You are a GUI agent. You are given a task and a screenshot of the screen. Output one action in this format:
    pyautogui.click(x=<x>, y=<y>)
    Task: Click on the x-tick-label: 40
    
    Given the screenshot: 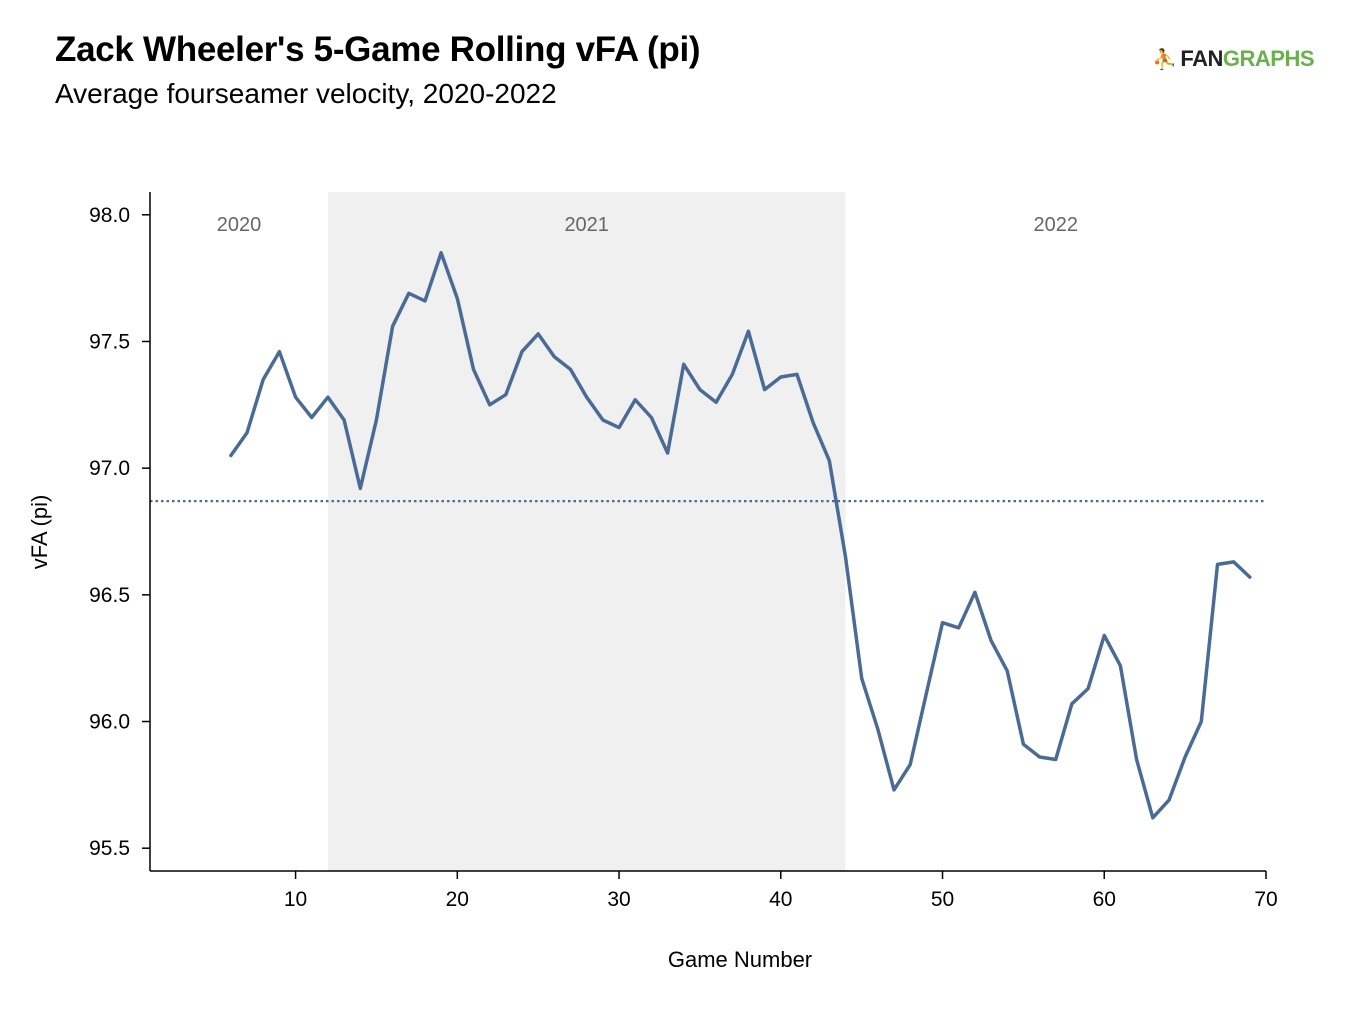 What is the action you would take?
    pyautogui.click(x=780, y=899)
    